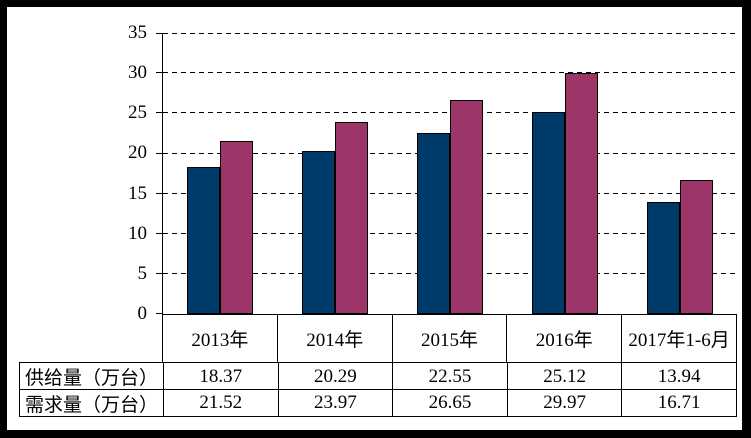 The height and width of the screenshot is (438, 751). Describe the element at coordinates (352, 218) in the screenshot. I see `bar-series1-cat1` at that location.